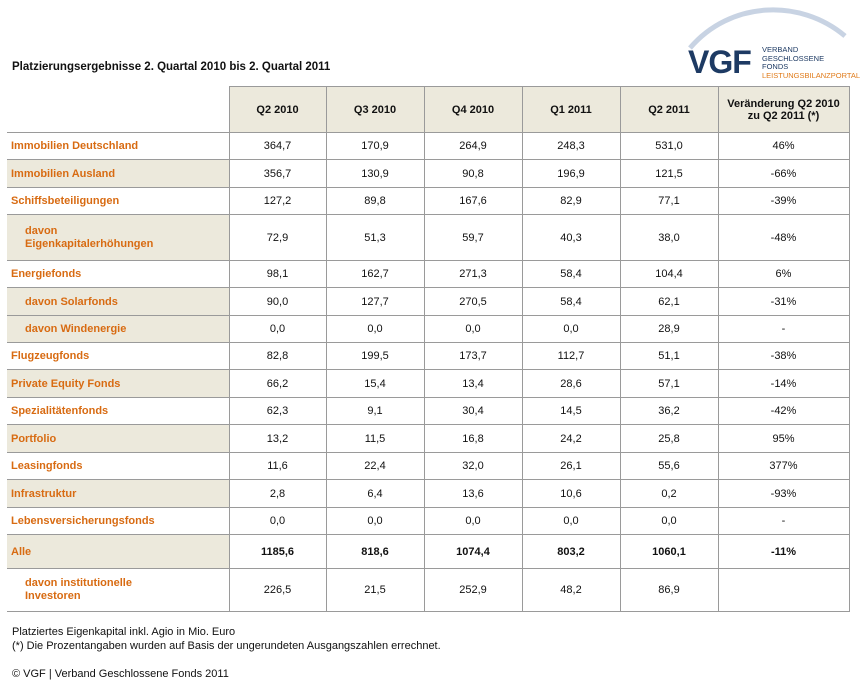 Image resolution: width=863 pixels, height=691 pixels. What do you see at coordinates (571, 466) in the screenshot?
I see `table-cell: 26,1` at bounding box center [571, 466].